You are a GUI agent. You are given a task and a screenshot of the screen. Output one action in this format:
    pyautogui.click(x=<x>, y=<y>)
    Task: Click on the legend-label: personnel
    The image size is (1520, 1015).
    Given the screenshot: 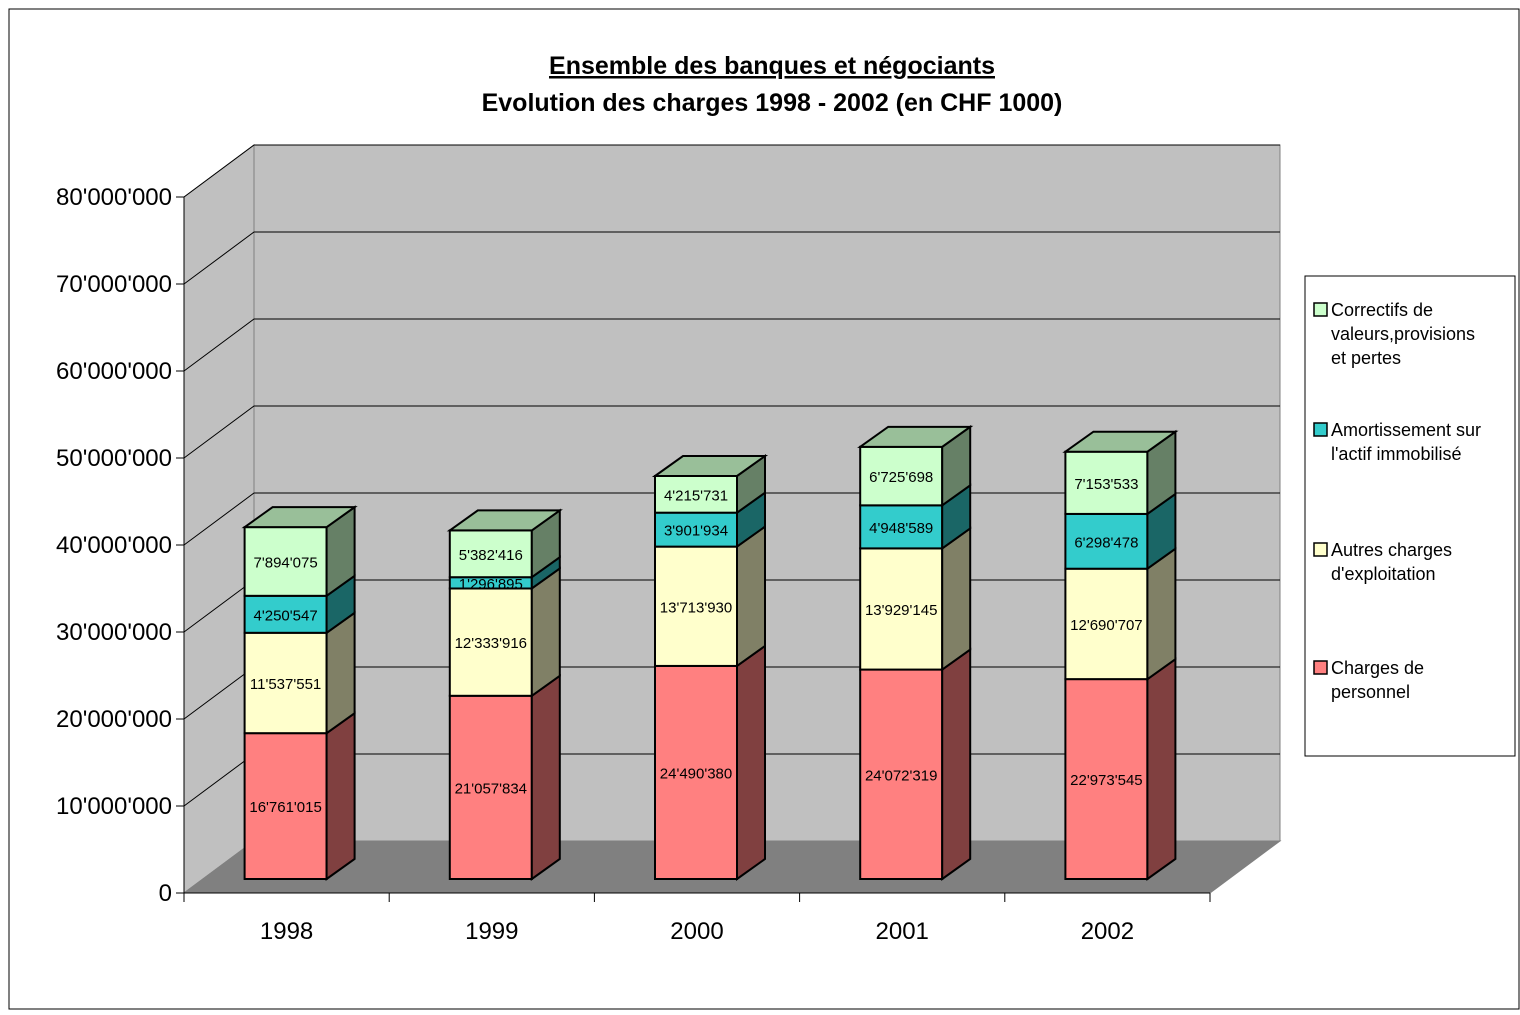 What is the action you would take?
    pyautogui.click(x=1370, y=692)
    